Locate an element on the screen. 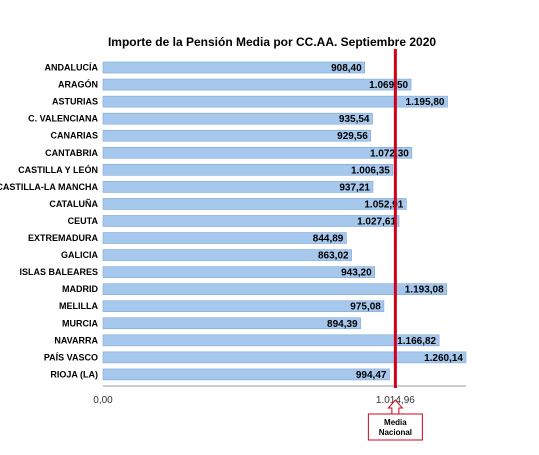 Image resolution: width=539 pixels, height=455 pixels. category-label: C. VALENCIANA is located at coordinates (63, 119).